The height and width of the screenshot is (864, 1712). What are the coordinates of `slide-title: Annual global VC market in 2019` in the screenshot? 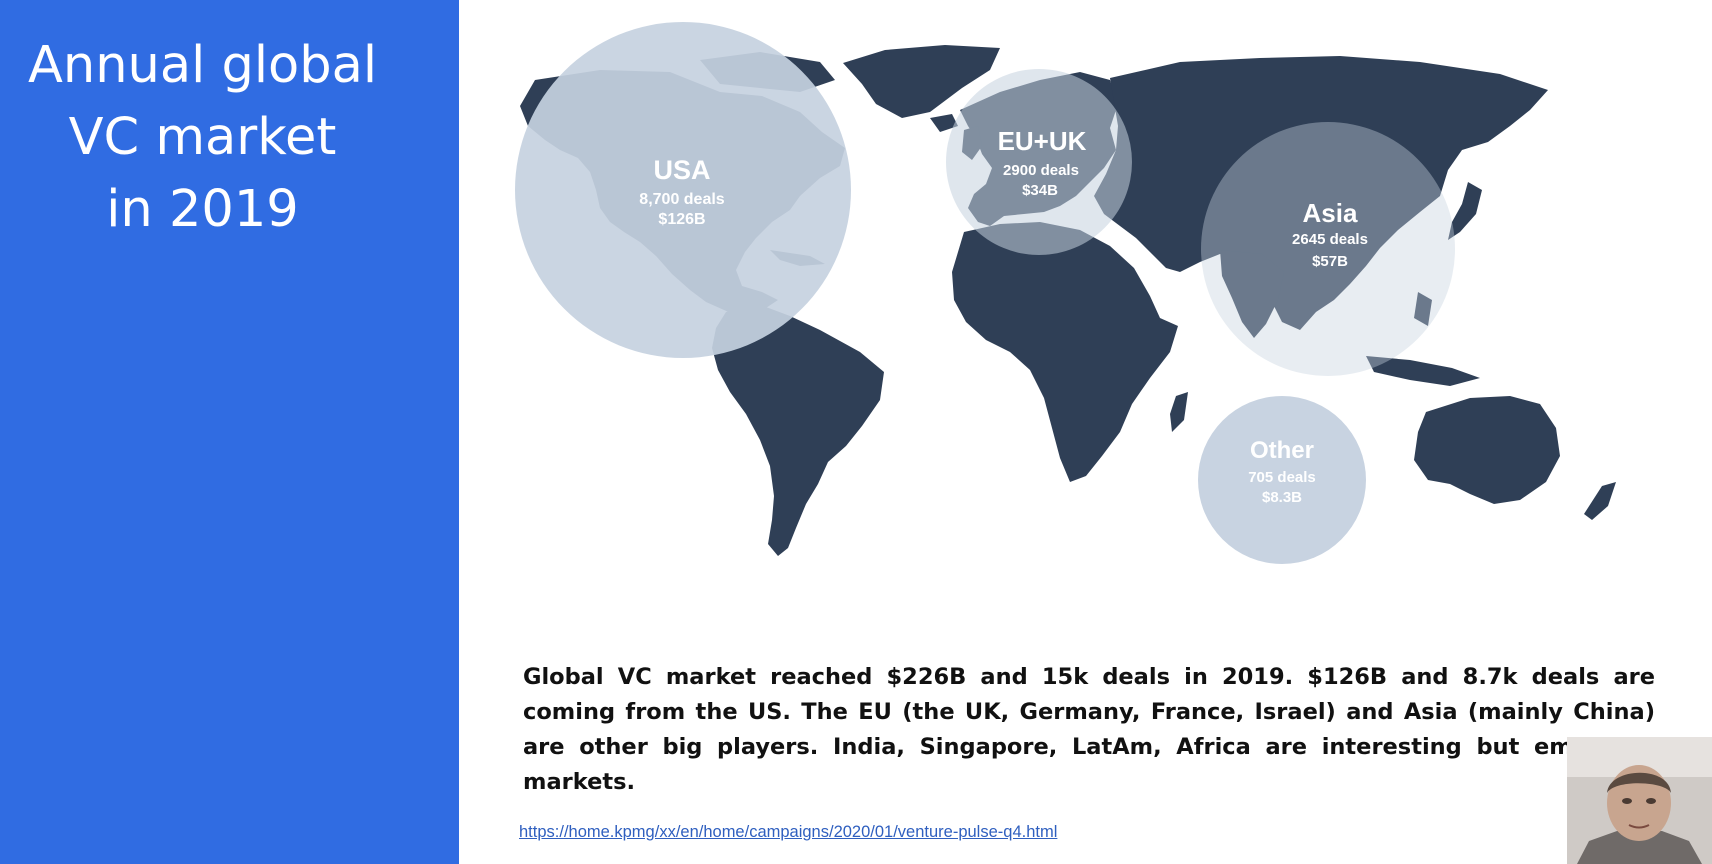 It's located at (202, 138).